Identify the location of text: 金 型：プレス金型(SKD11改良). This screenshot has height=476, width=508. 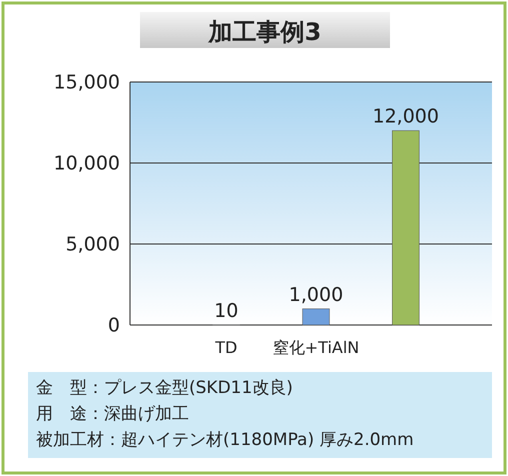
(164, 388).